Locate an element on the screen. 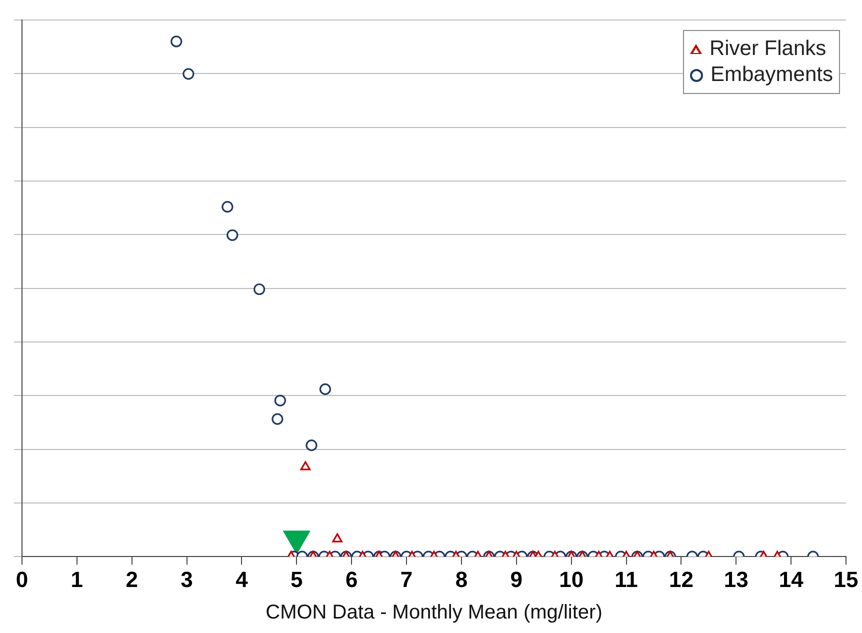 Image resolution: width=862 pixels, height=633 pixels. x-tick-label: 6 is located at coordinates (351, 579).